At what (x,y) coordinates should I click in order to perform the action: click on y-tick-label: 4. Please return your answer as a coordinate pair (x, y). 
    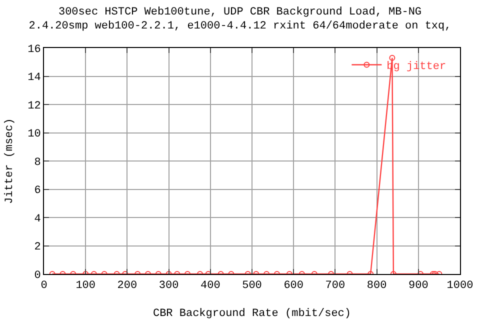
    Looking at the image, I should click on (38, 219).